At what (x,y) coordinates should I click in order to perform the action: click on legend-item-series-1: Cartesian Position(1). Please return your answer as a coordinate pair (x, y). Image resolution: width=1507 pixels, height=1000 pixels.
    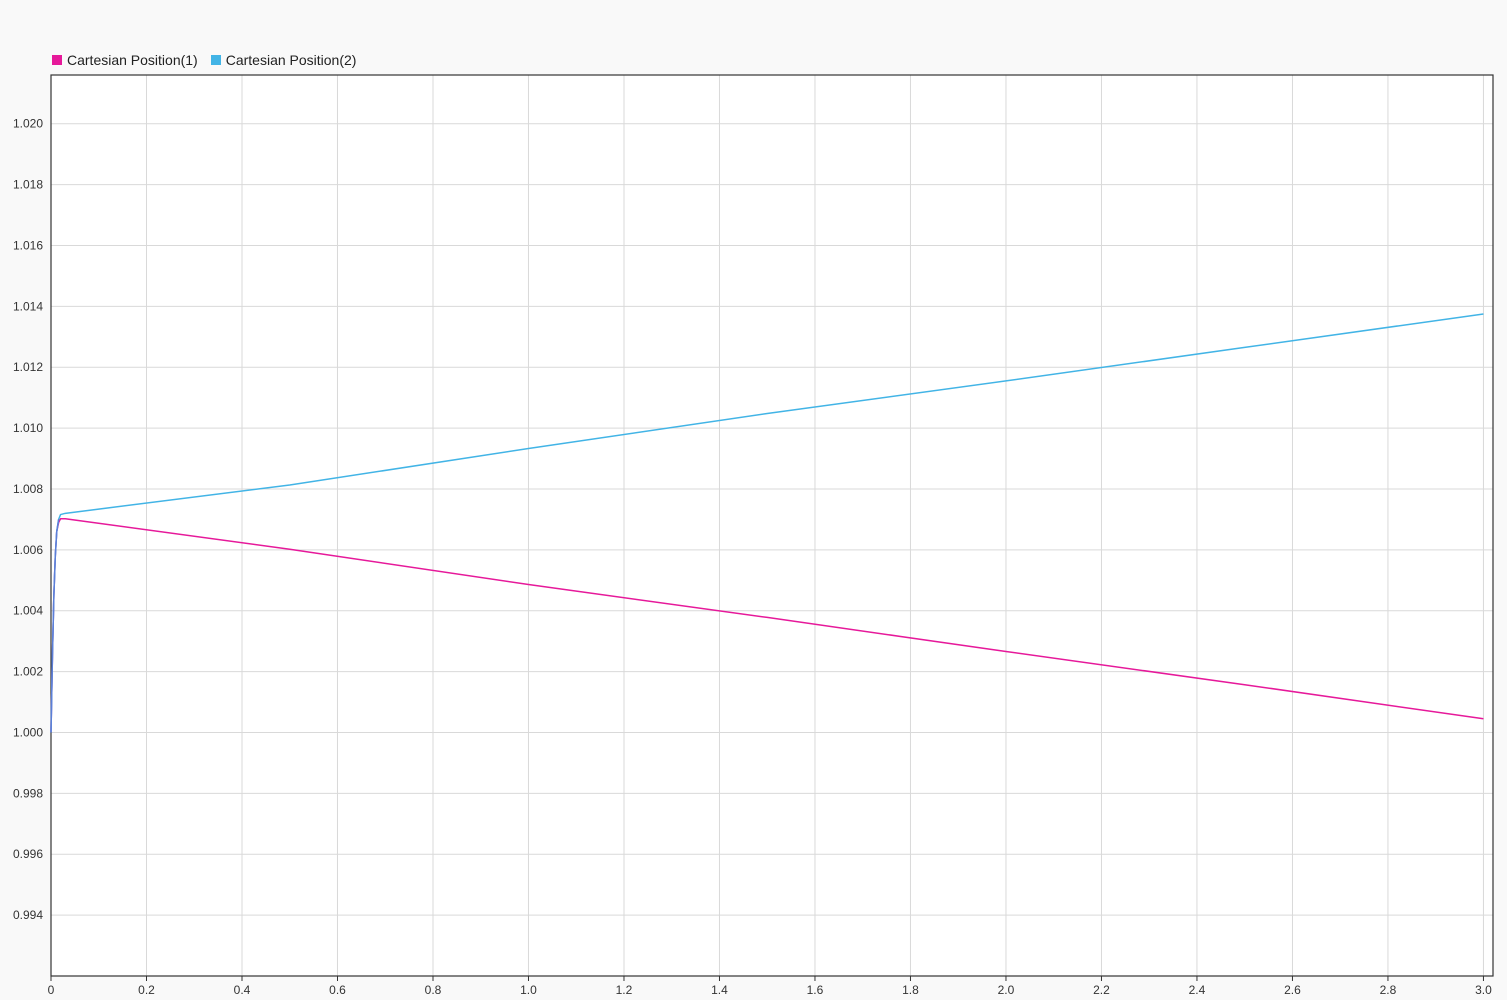
    Looking at the image, I should click on (125, 60).